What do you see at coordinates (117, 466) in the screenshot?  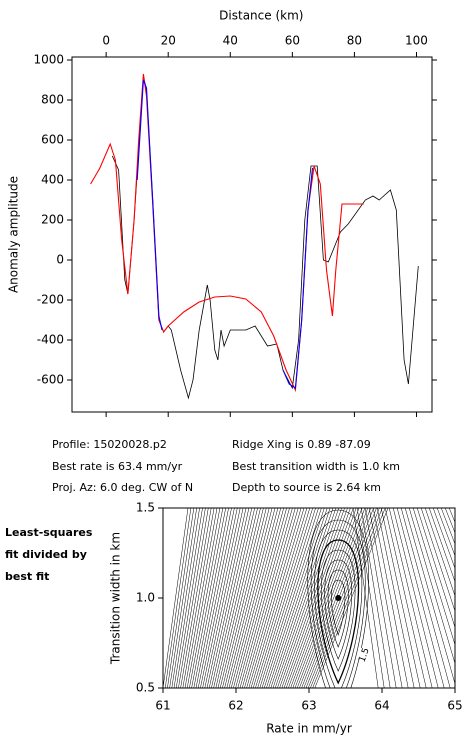 I see `info-text: Best rate is 63.4 mm/yr` at bounding box center [117, 466].